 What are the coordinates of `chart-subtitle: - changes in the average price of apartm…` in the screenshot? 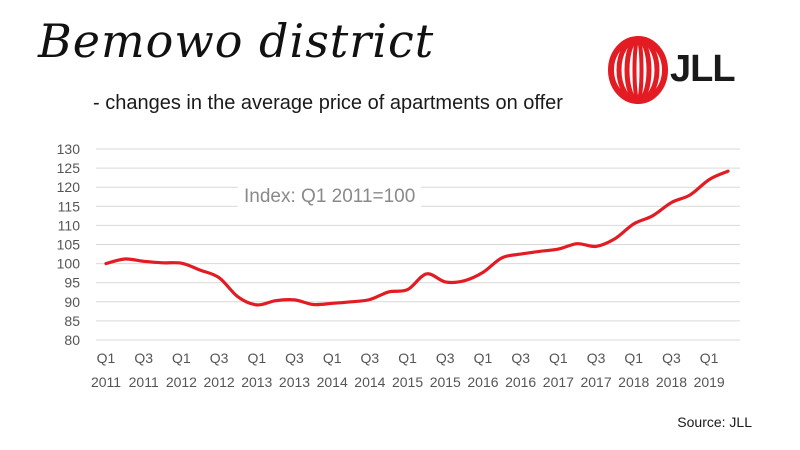 It's located at (328, 103).